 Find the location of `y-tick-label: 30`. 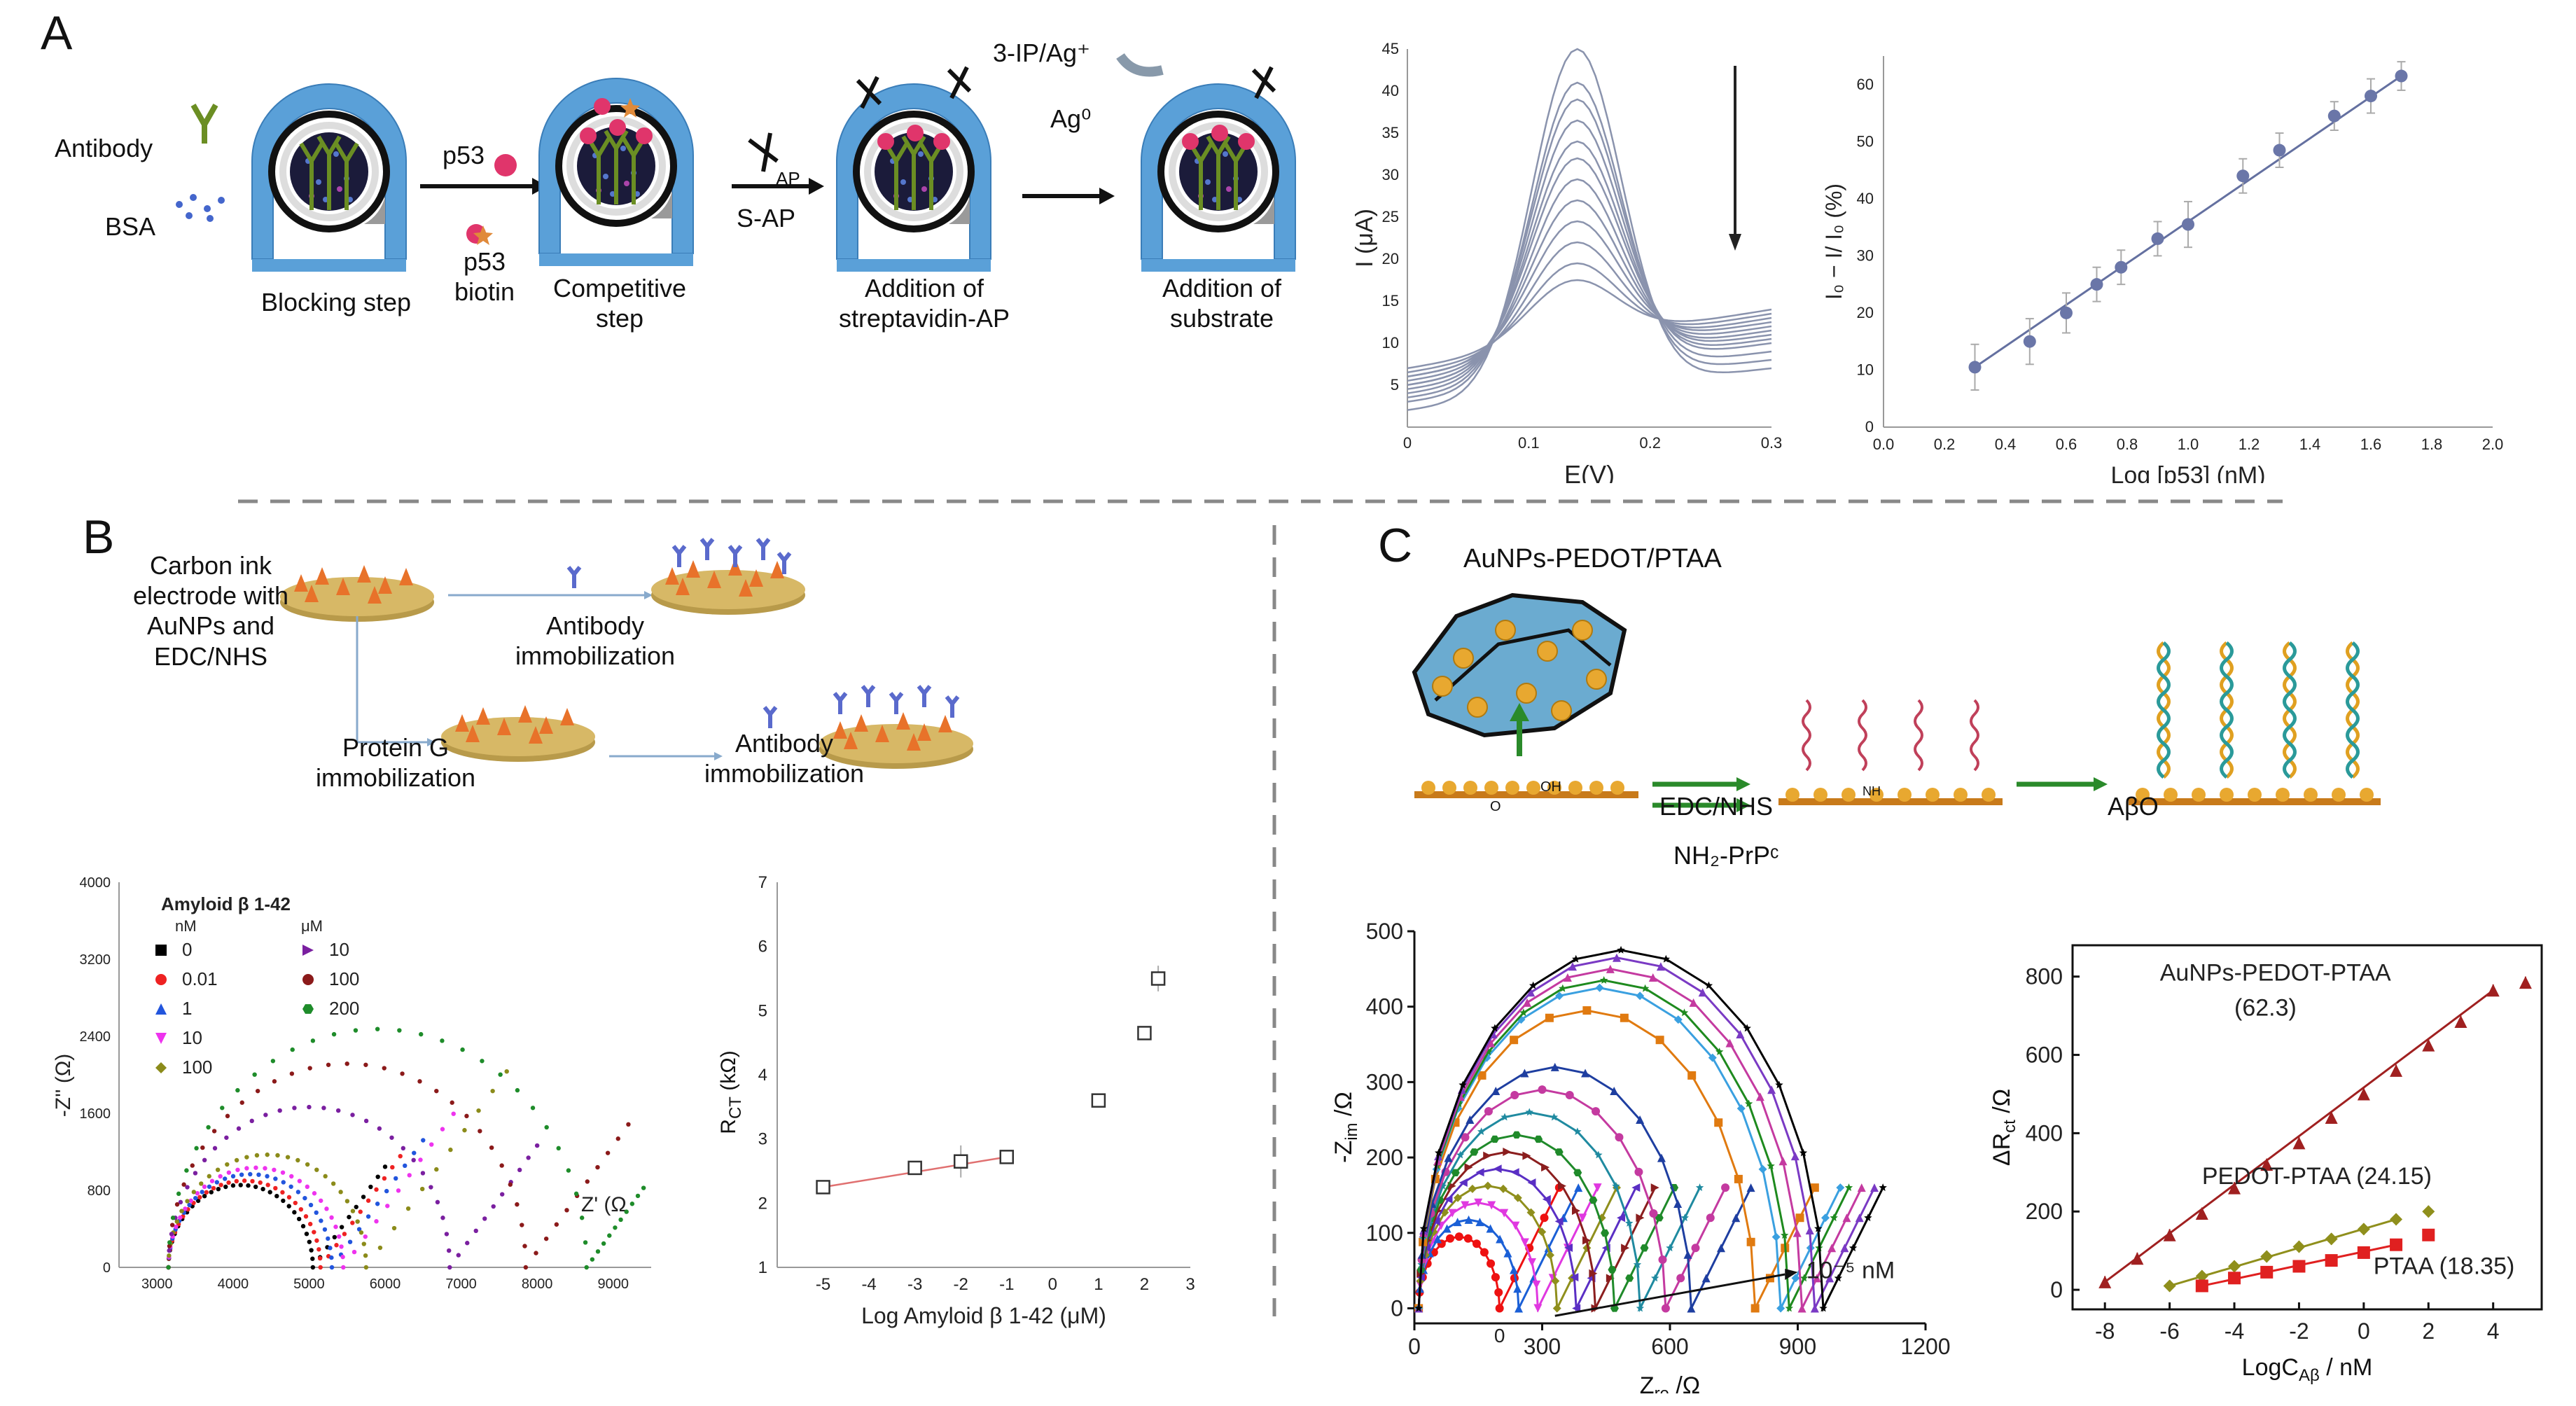

y-tick-label: 30 is located at coordinates (1390, 174).